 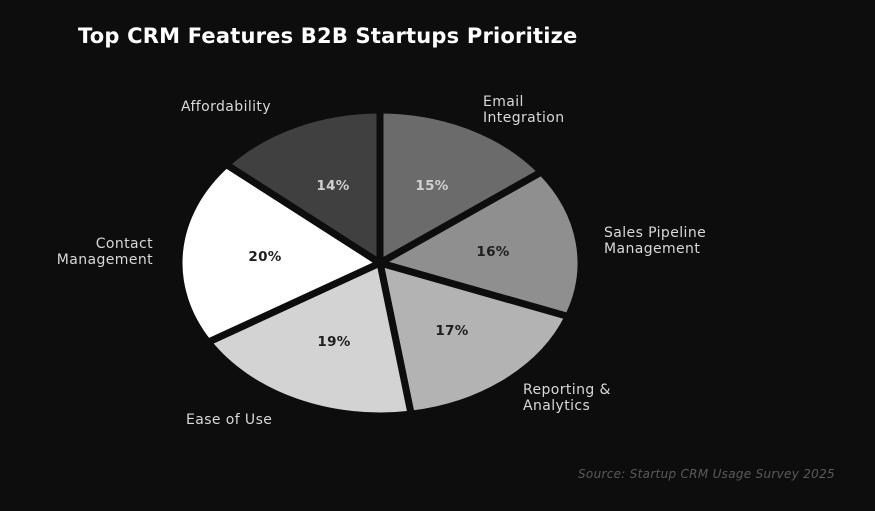 I want to click on pct-ease-of-use: 19%, so click(x=334, y=342).